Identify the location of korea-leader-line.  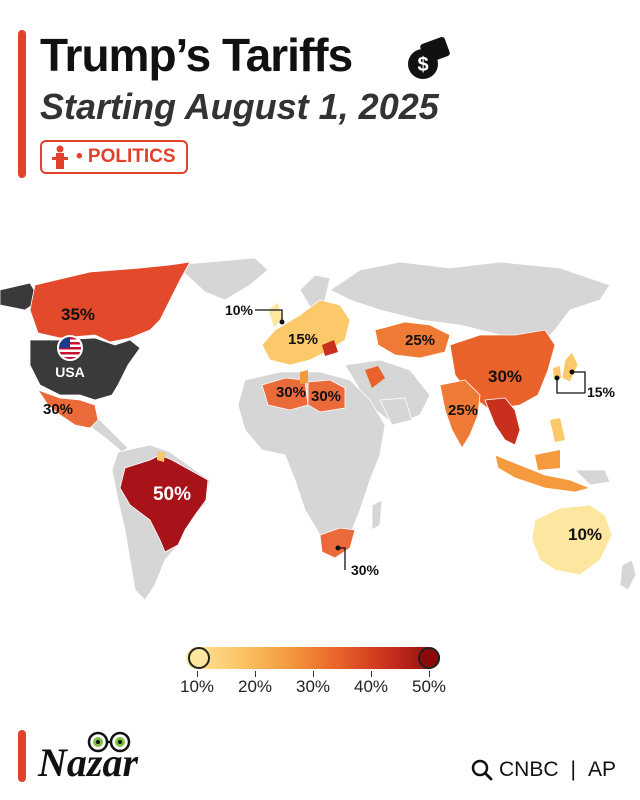
(570, 386).